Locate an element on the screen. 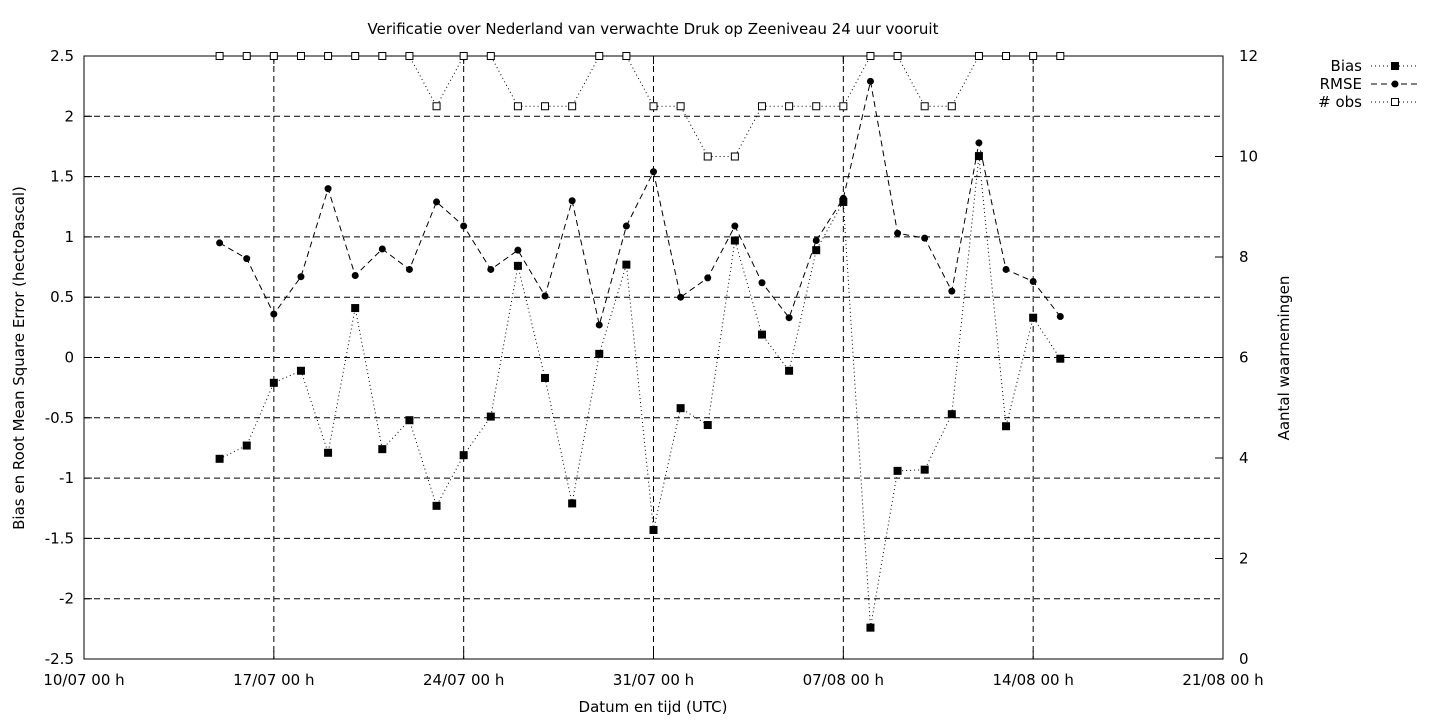  y-tick-label: -1.5 is located at coordinates (59, 538).